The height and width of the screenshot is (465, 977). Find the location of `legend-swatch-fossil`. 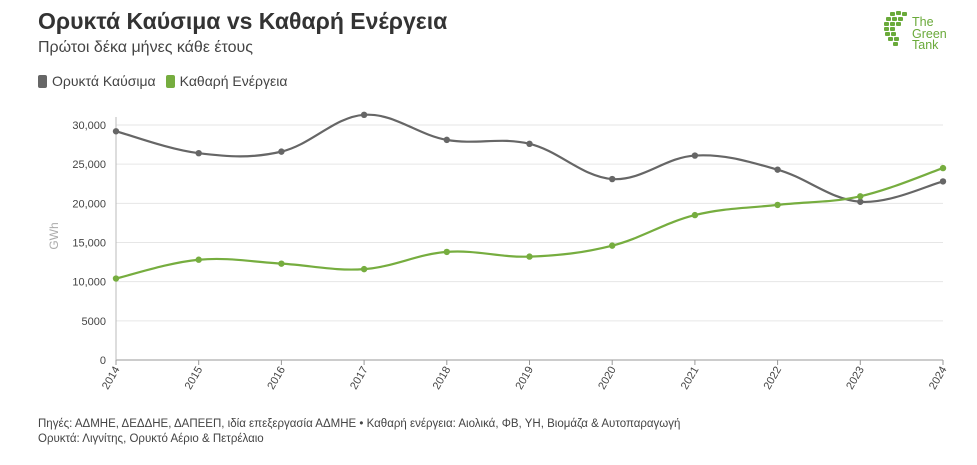

legend-swatch-fossil is located at coordinates (42, 81).